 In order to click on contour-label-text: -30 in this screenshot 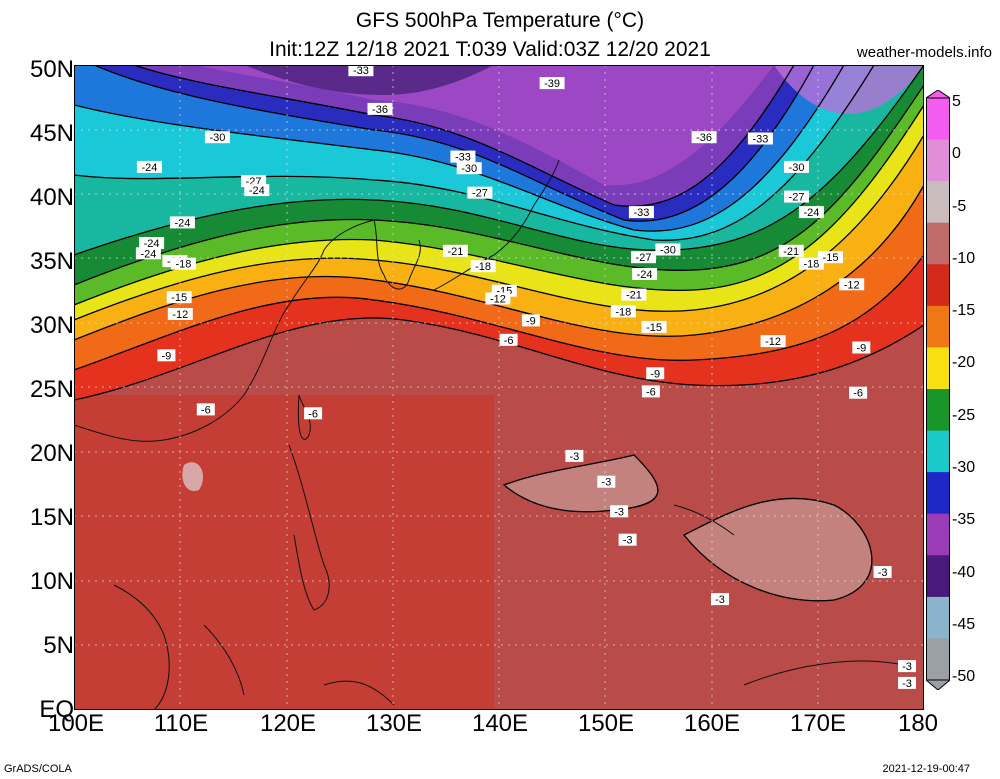, I will do `click(217, 138)`.